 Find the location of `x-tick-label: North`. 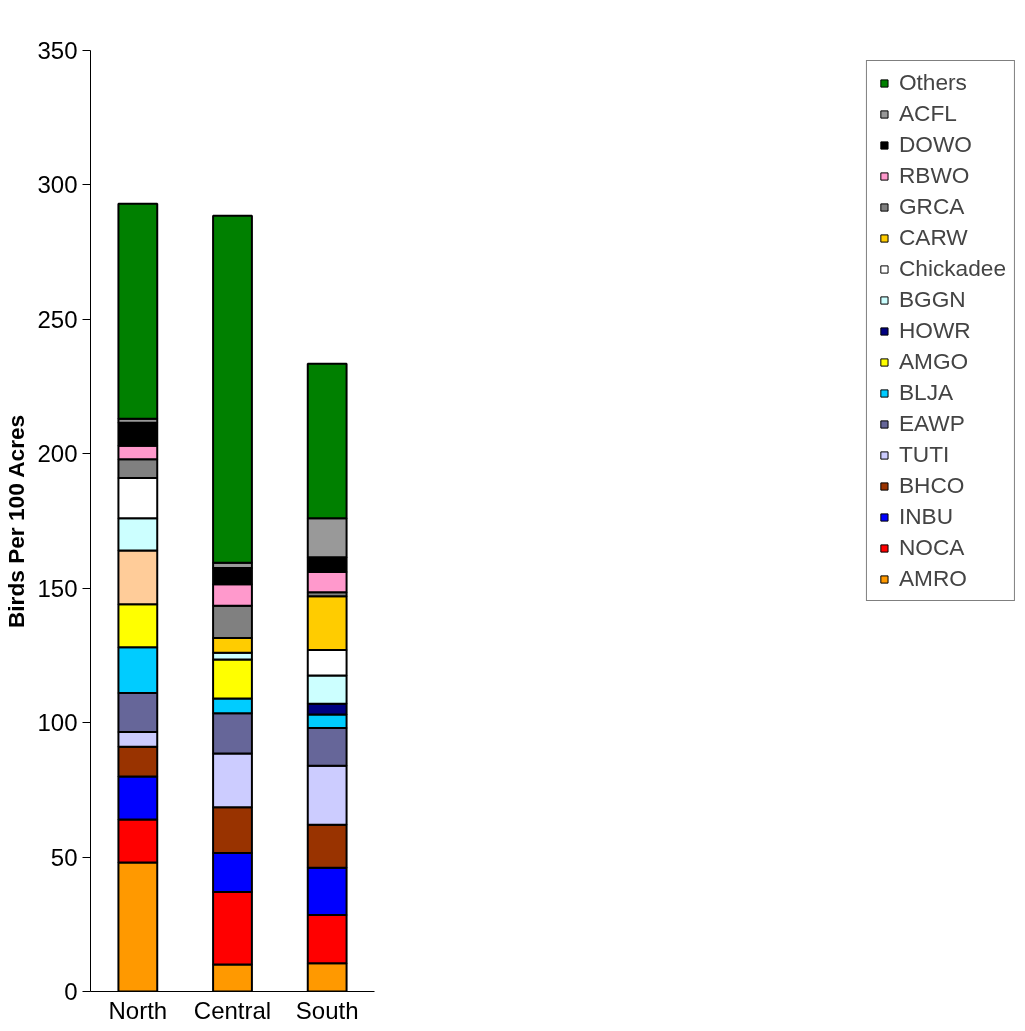

x-tick-label: North is located at coordinates (138, 1010).